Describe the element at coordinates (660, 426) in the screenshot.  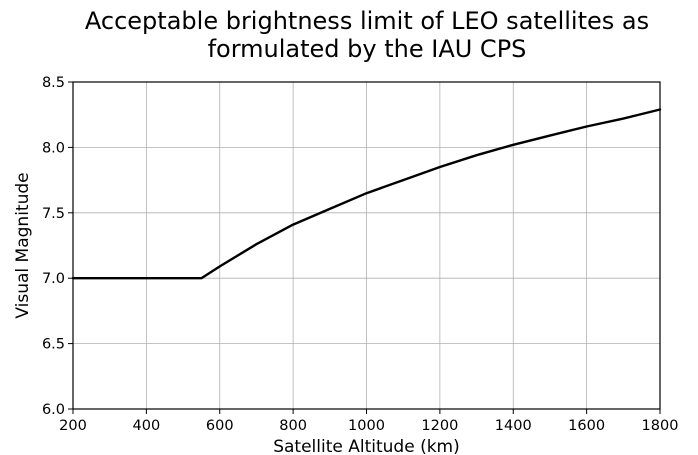
I see `x-tick-label: 1800` at that location.